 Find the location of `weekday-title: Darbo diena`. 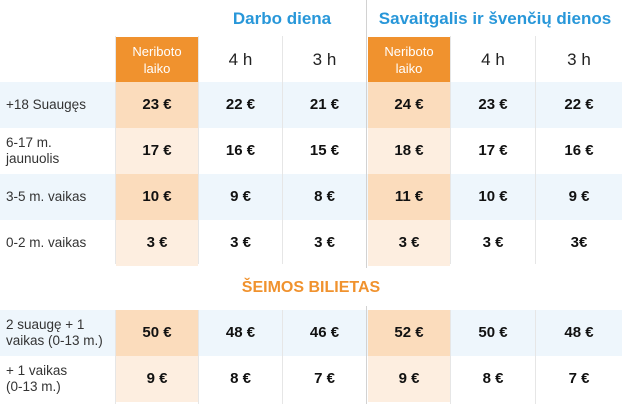

weekday-title: Darbo diena is located at coordinates (282, 18).